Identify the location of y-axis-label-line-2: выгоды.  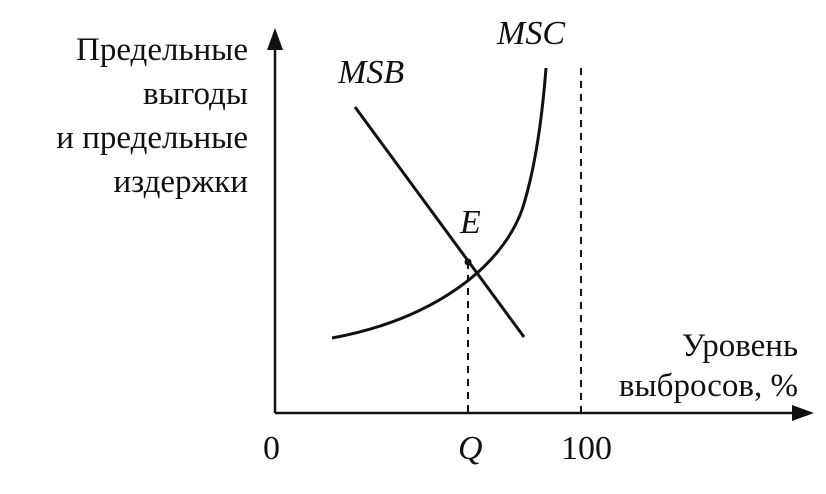
(195, 94).